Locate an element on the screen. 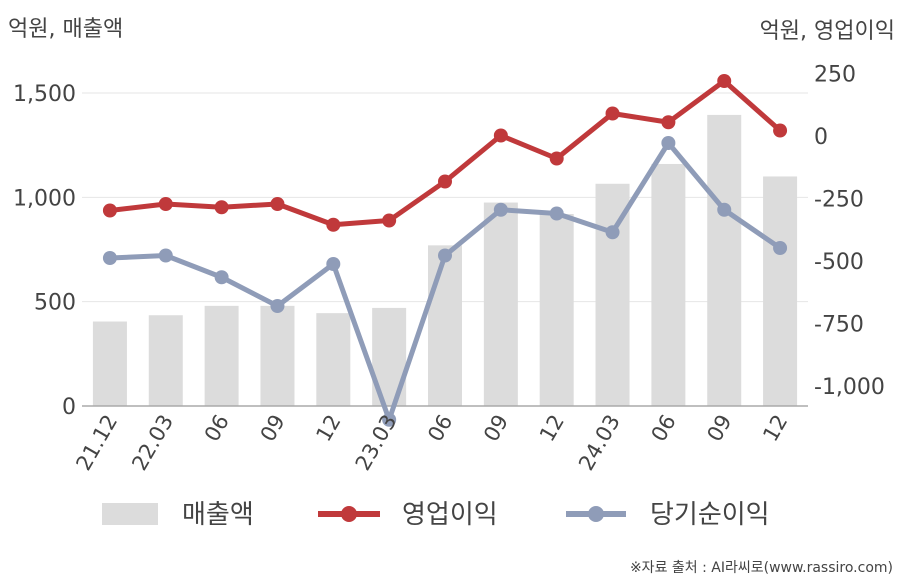 The width and height of the screenshot is (908, 580). x-tick-label: 23.03 is located at coordinates (376, 443).